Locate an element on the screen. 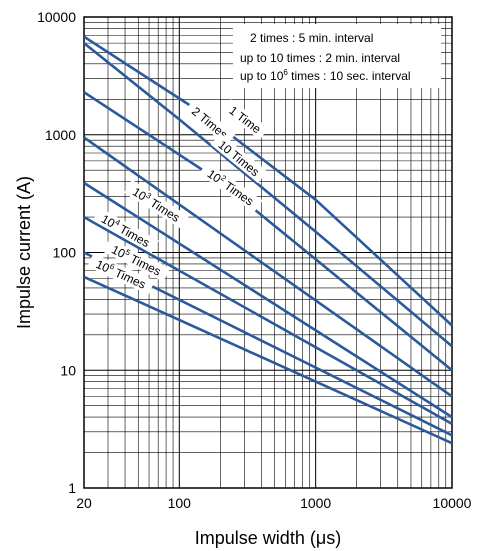 The height and width of the screenshot is (551, 492). y-axis-title: Impulse current (A) is located at coordinates (24, 252).